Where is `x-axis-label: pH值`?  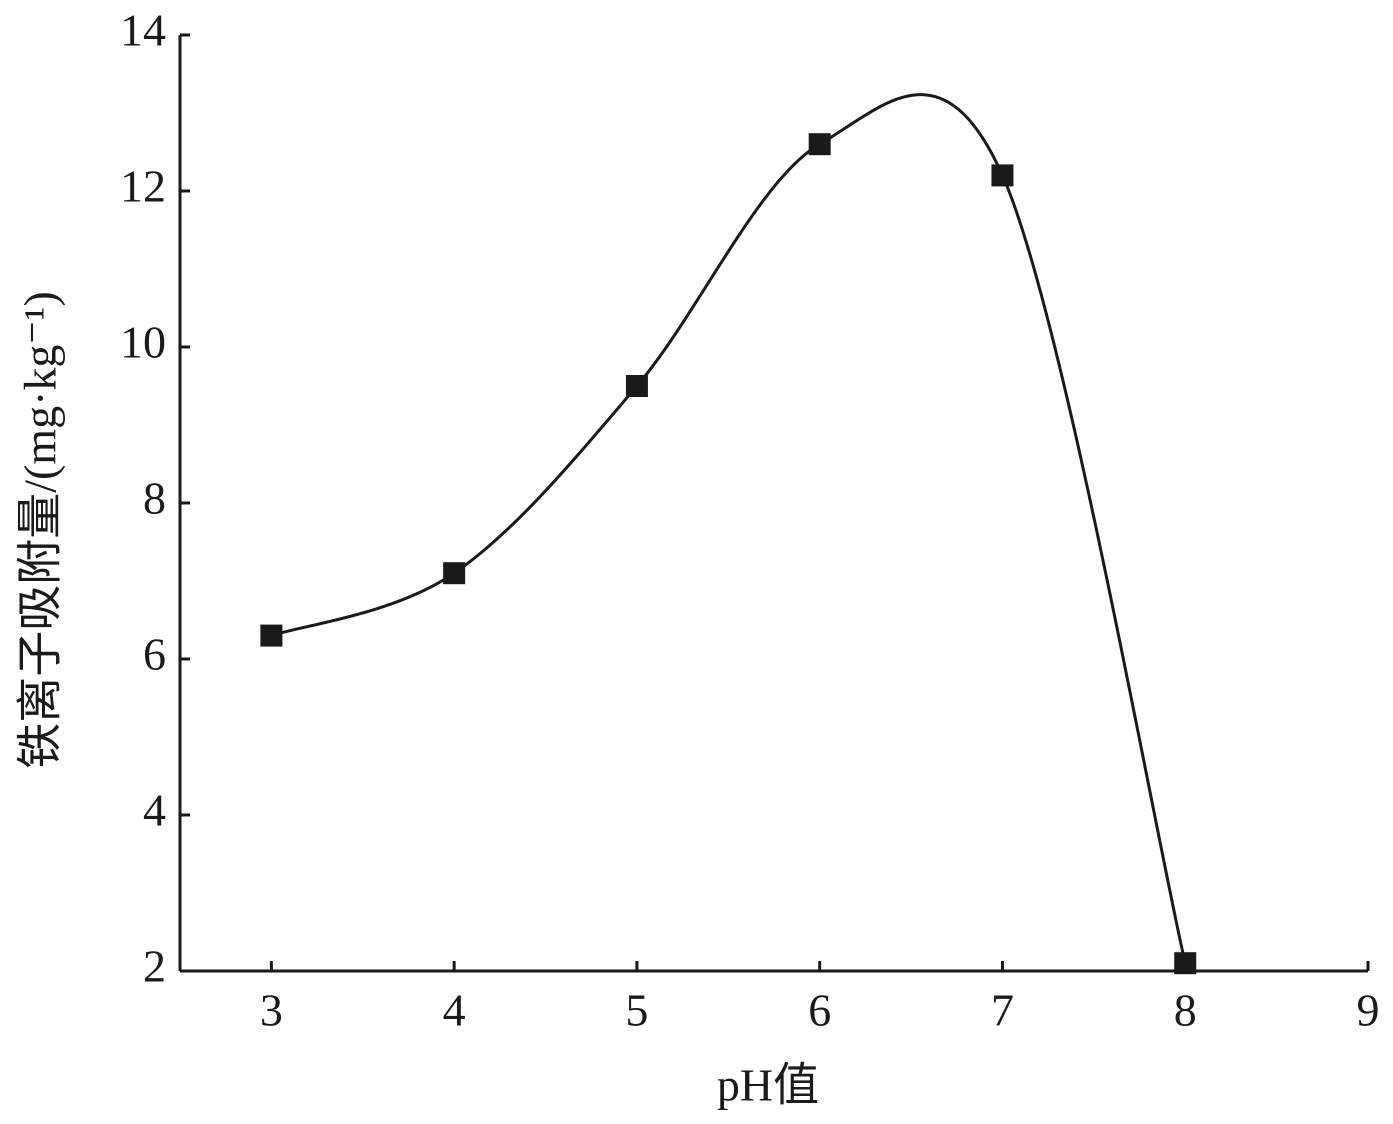 x-axis-label: pH值 is located at coordinates (768, 1085).